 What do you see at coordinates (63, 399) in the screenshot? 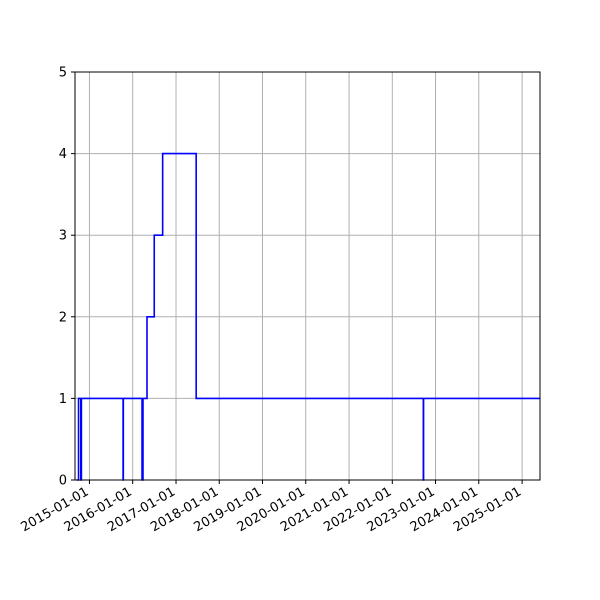
I see `y-tick-label: 1` at bounding box center [63, 399].